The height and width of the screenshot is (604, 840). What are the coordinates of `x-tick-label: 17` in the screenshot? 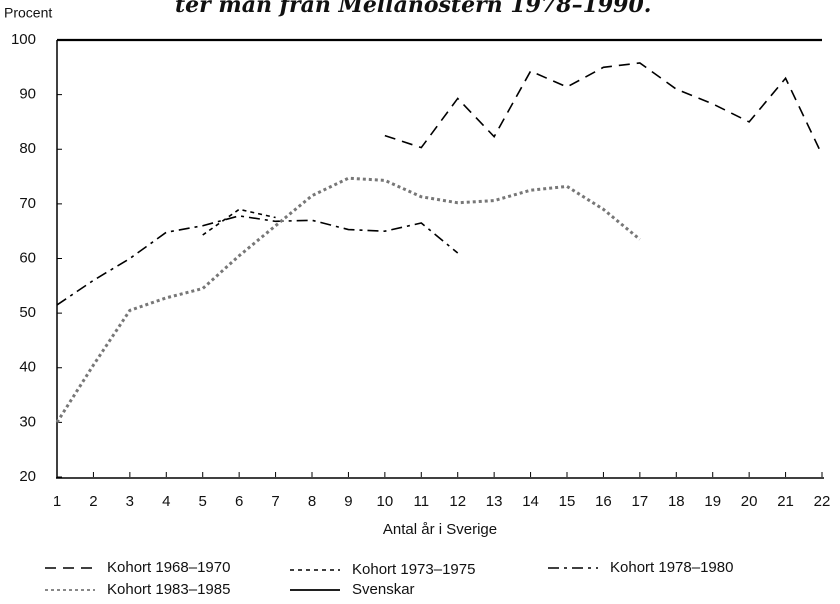 It's located at (640, 501).